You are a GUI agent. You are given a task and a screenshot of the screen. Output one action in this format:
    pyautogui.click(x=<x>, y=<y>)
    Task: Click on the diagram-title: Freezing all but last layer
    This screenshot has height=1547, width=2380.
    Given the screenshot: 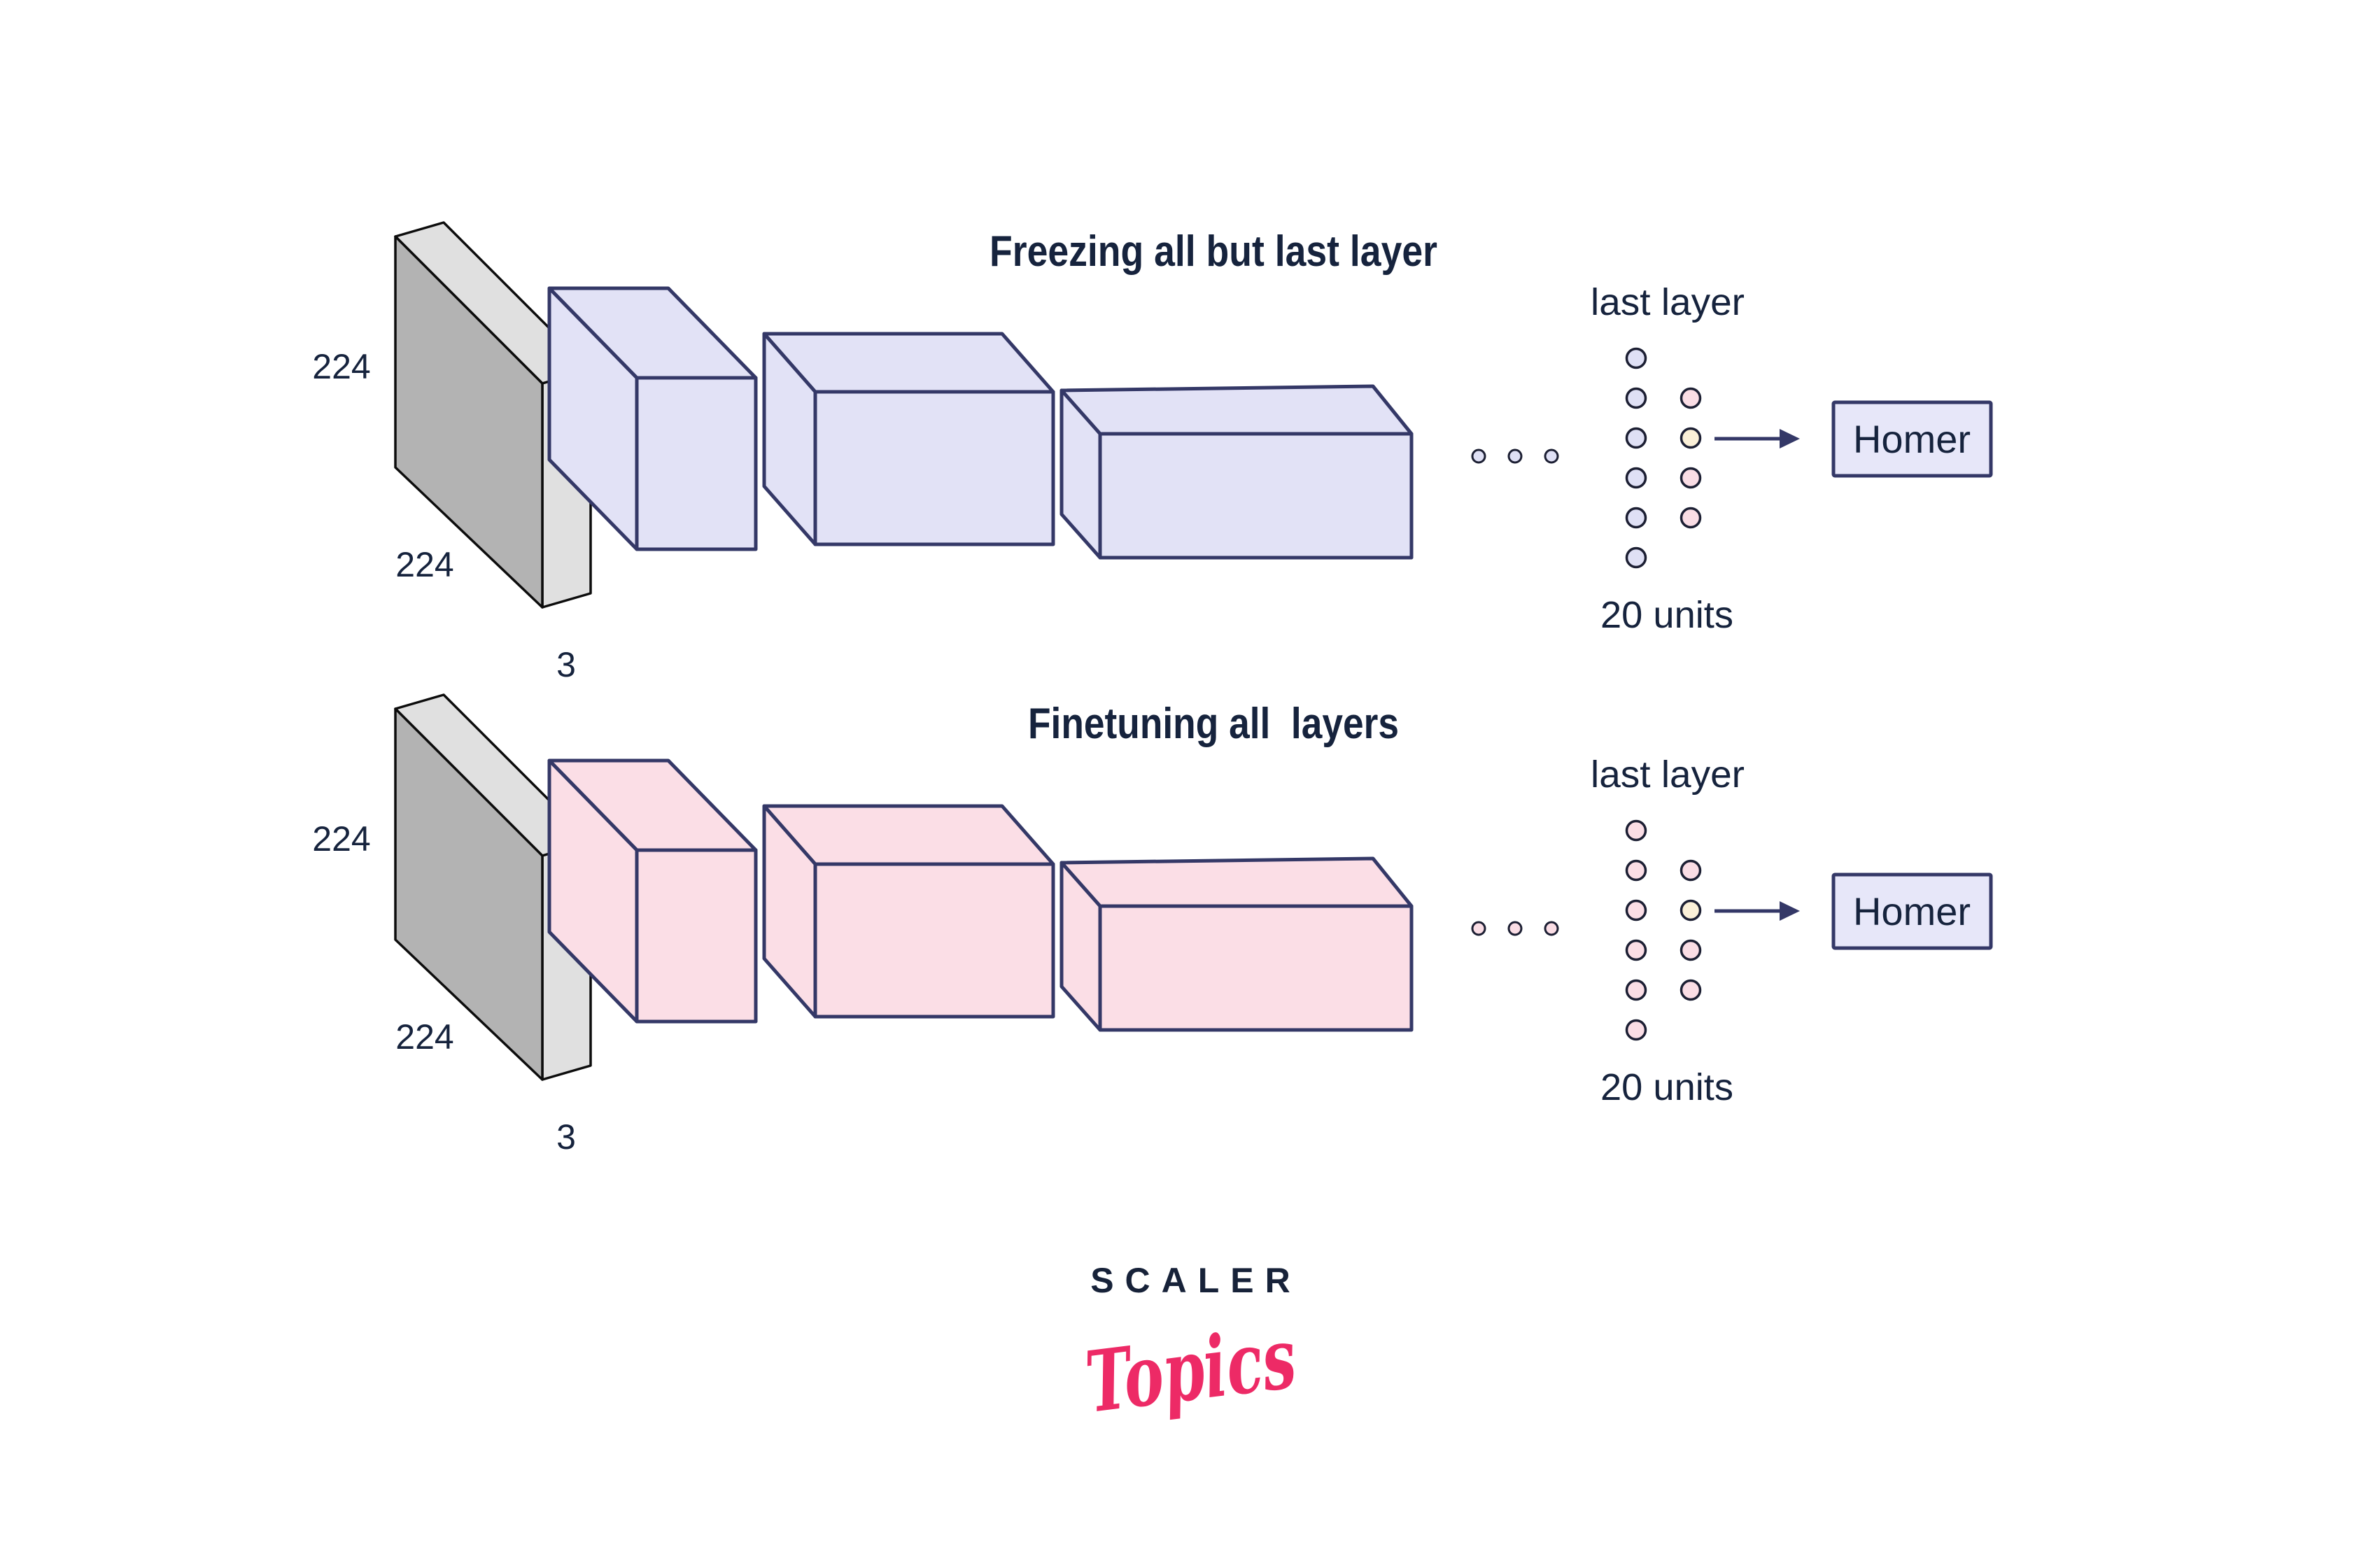 What is the action you would take?
    pyautogui.click(x=1213, y=251)
    